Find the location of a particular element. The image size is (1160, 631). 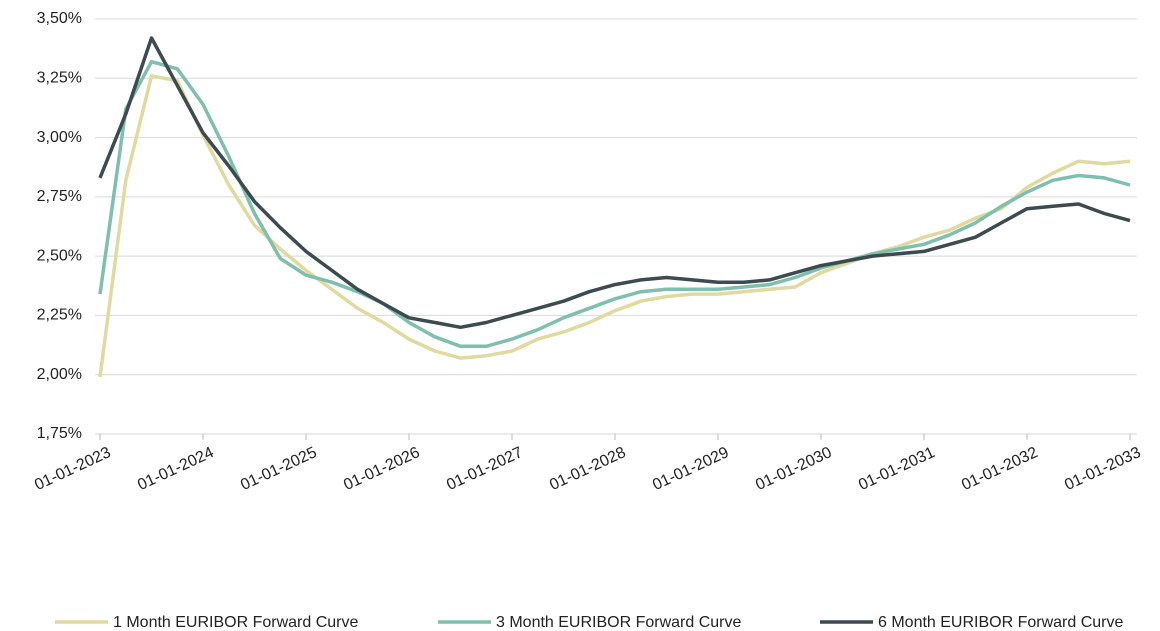

y-tick-label: 1,75% is located at coordinates (59, 433).